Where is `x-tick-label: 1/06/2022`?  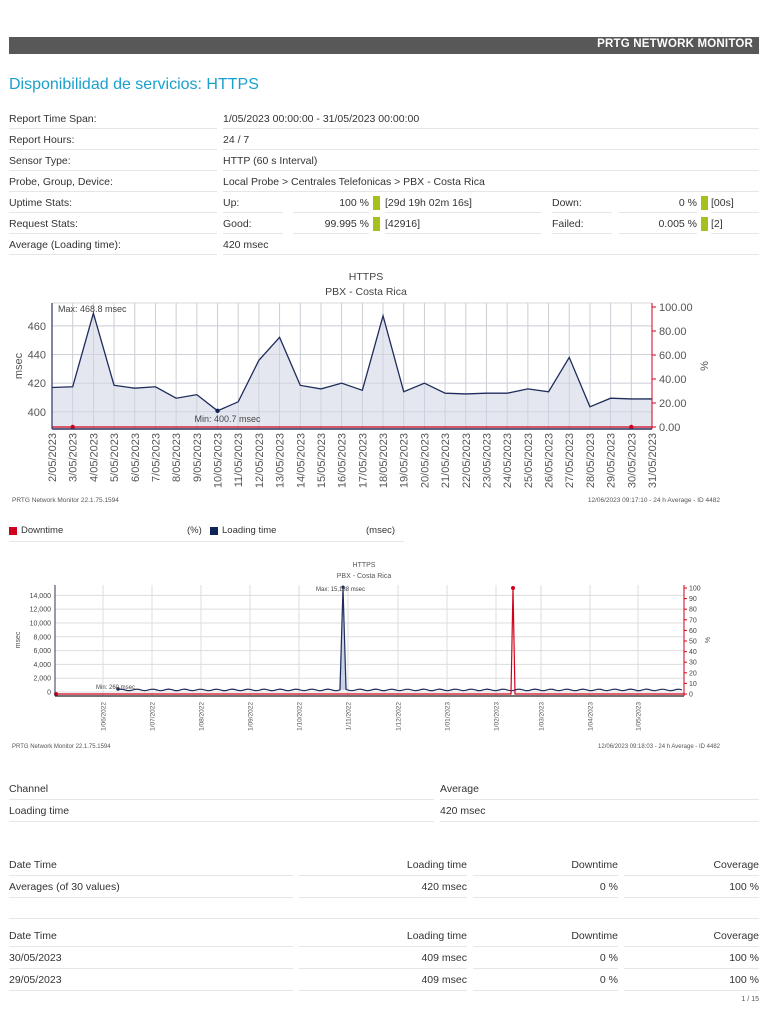
x-tick-label: 1/06/2022 is located at coordinates (104, 716).